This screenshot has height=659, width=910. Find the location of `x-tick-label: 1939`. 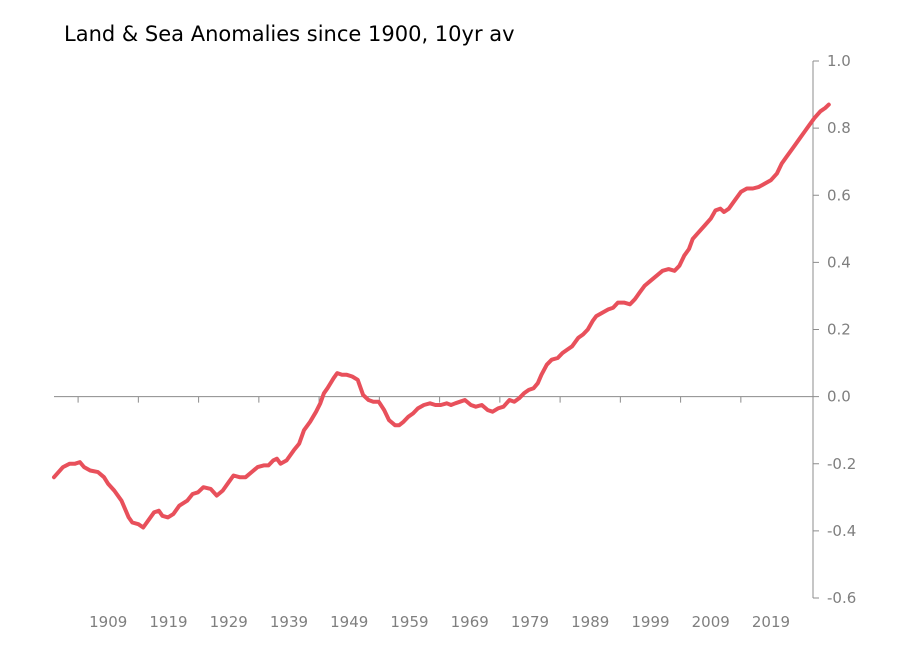

x-tick-label: 1939 is located at coordinates (289, 622).